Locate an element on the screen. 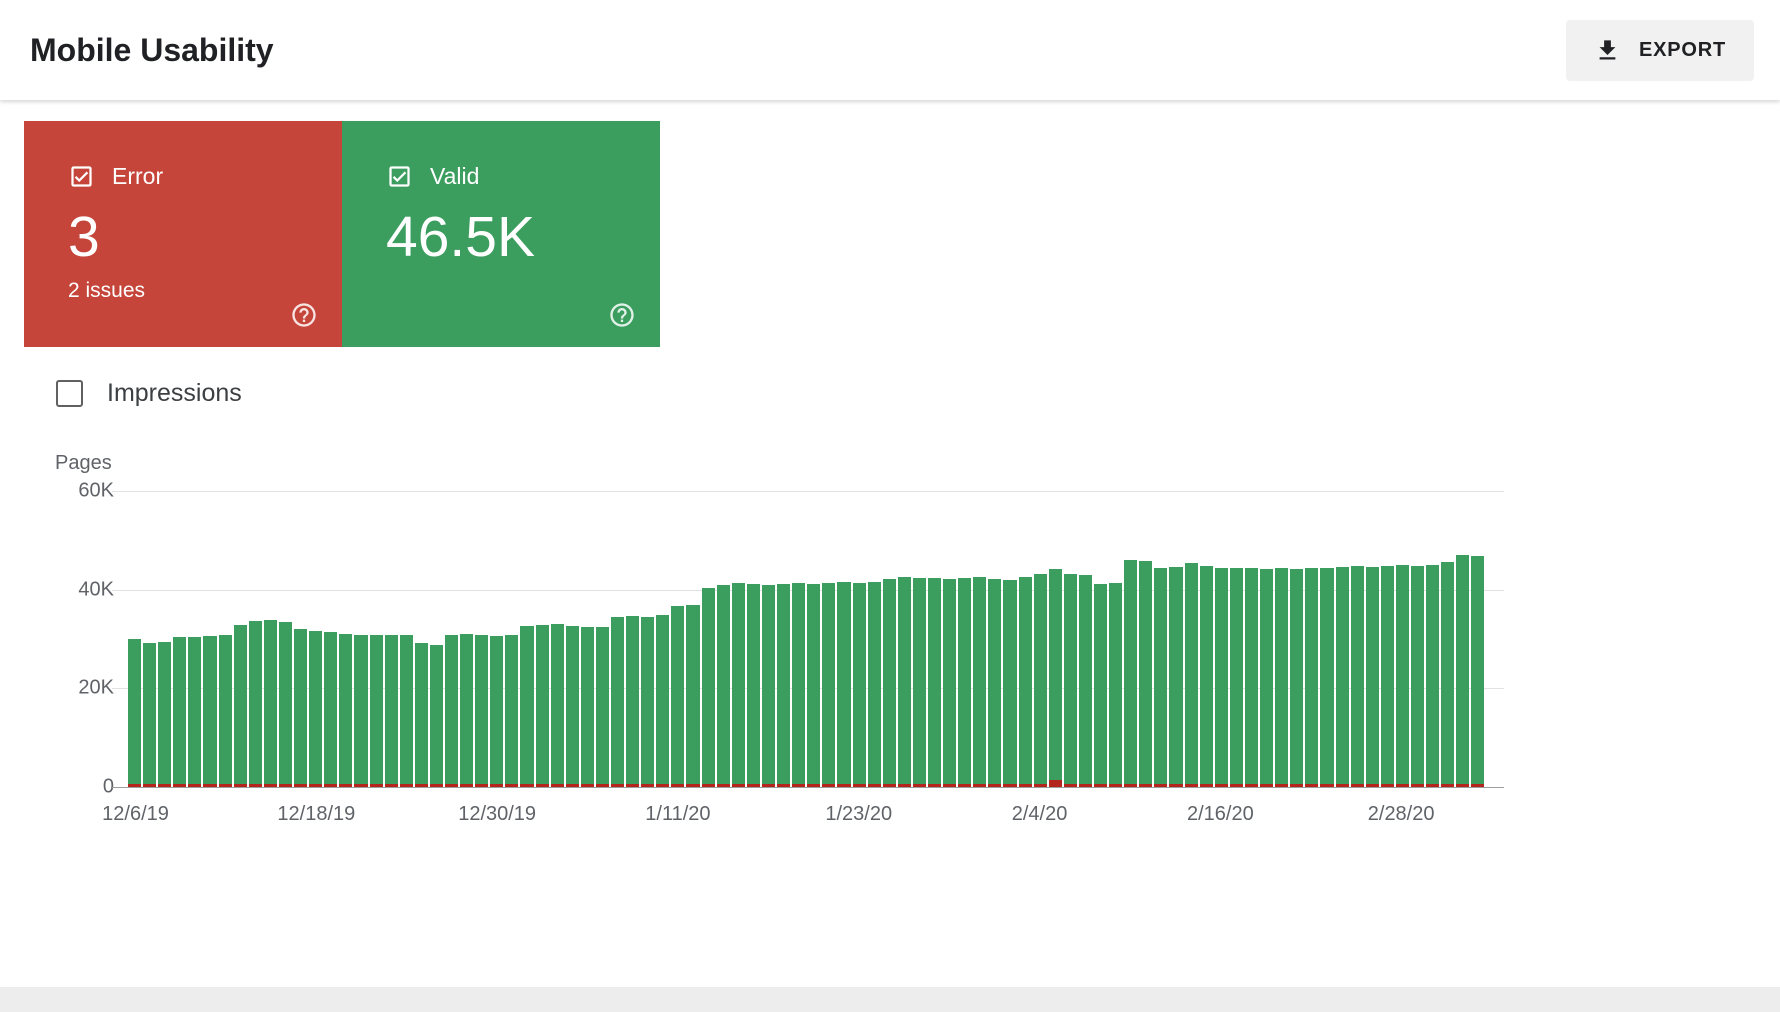 Image resolution: width=1780 pixels, height=1012 pixels. unchecked-checkbox-icon is located at coordinates (69, 393).